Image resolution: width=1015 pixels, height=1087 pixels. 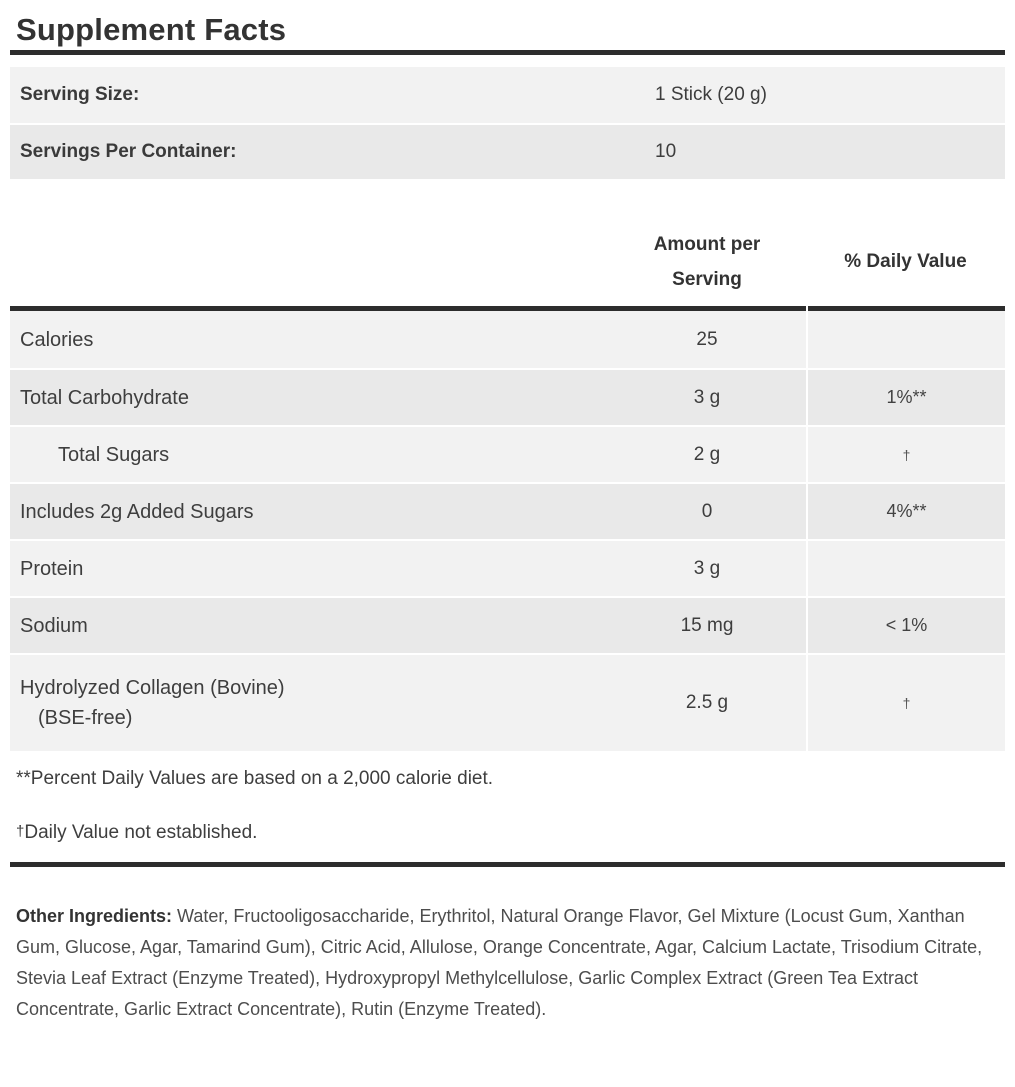 I want to click on nutrient-label: Protein, so click(x=52, y=568).